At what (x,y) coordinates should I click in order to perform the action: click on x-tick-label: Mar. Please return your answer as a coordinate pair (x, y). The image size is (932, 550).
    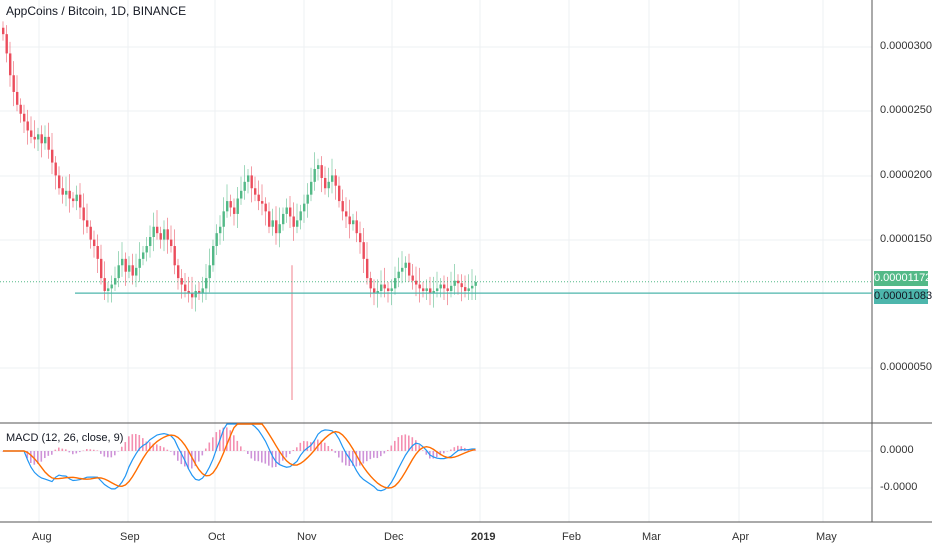
    Looking at the image, I should click on (651, 537).